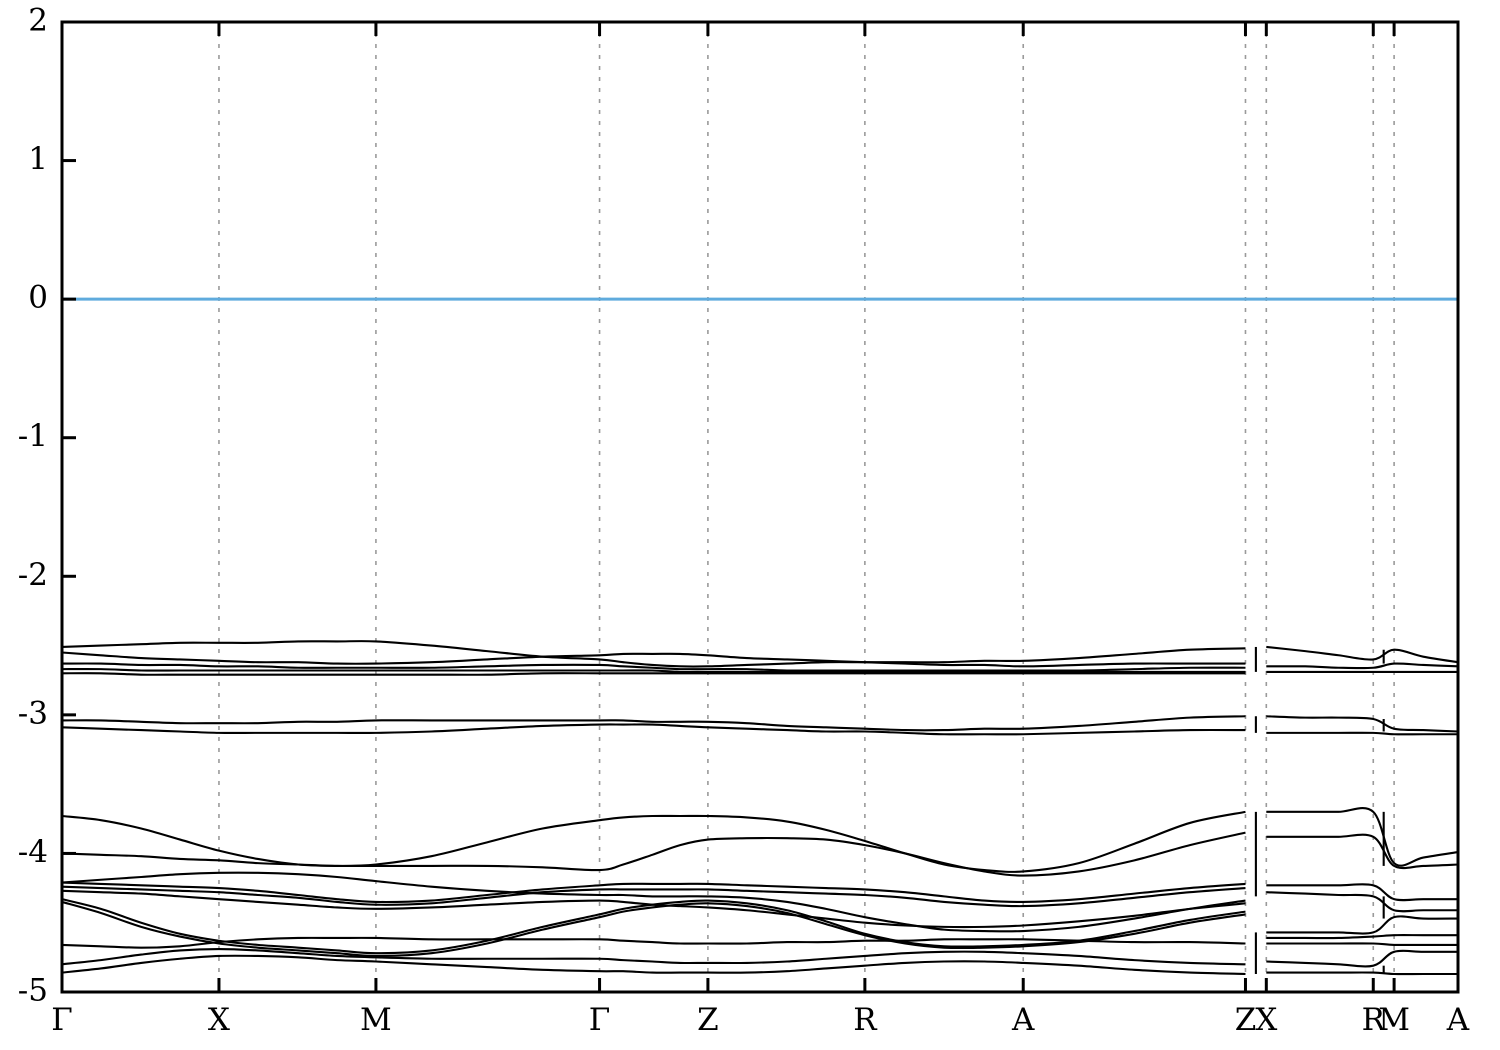 The image size is (1500, 1050). Describe the element at coordinates (376, 1020) in the screenshot. I see `xtick-label-2: M` at that location.